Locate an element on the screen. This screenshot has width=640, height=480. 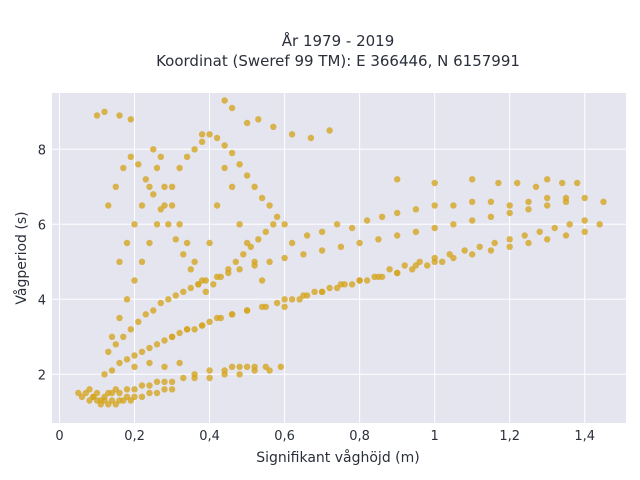
x-tick-label: 1,4 is located at coordinates (584, 436).